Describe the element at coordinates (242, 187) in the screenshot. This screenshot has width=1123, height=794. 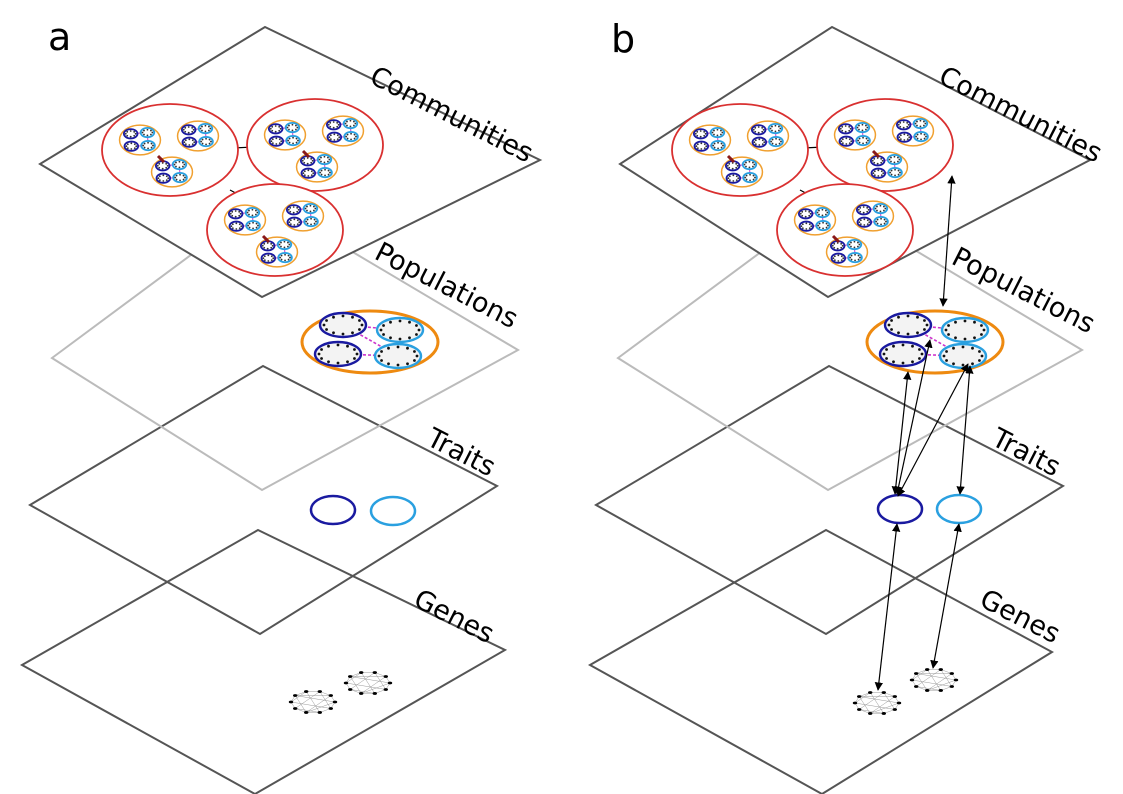
I see `communities-network` at that location.